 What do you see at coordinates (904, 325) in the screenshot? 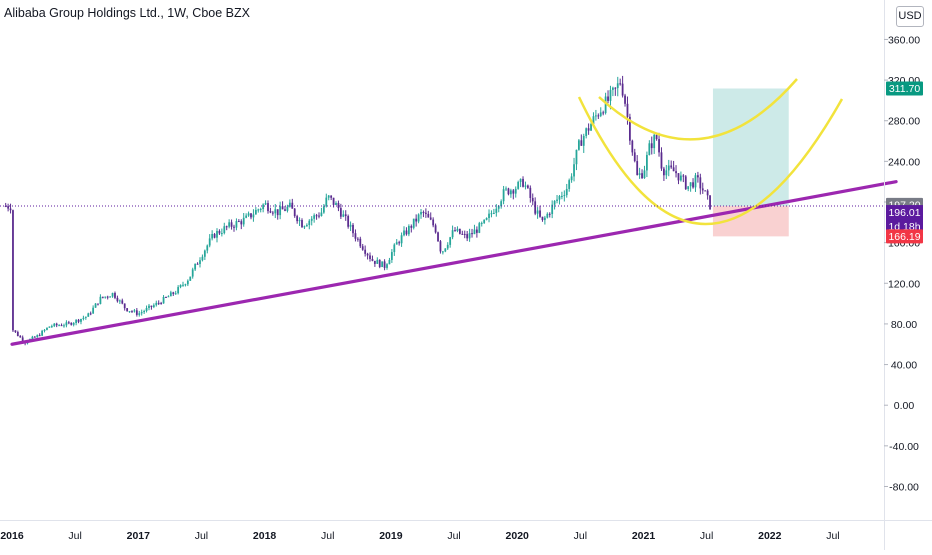
I see `price-tick-label: 80.00` at bounding box center [904, 325].